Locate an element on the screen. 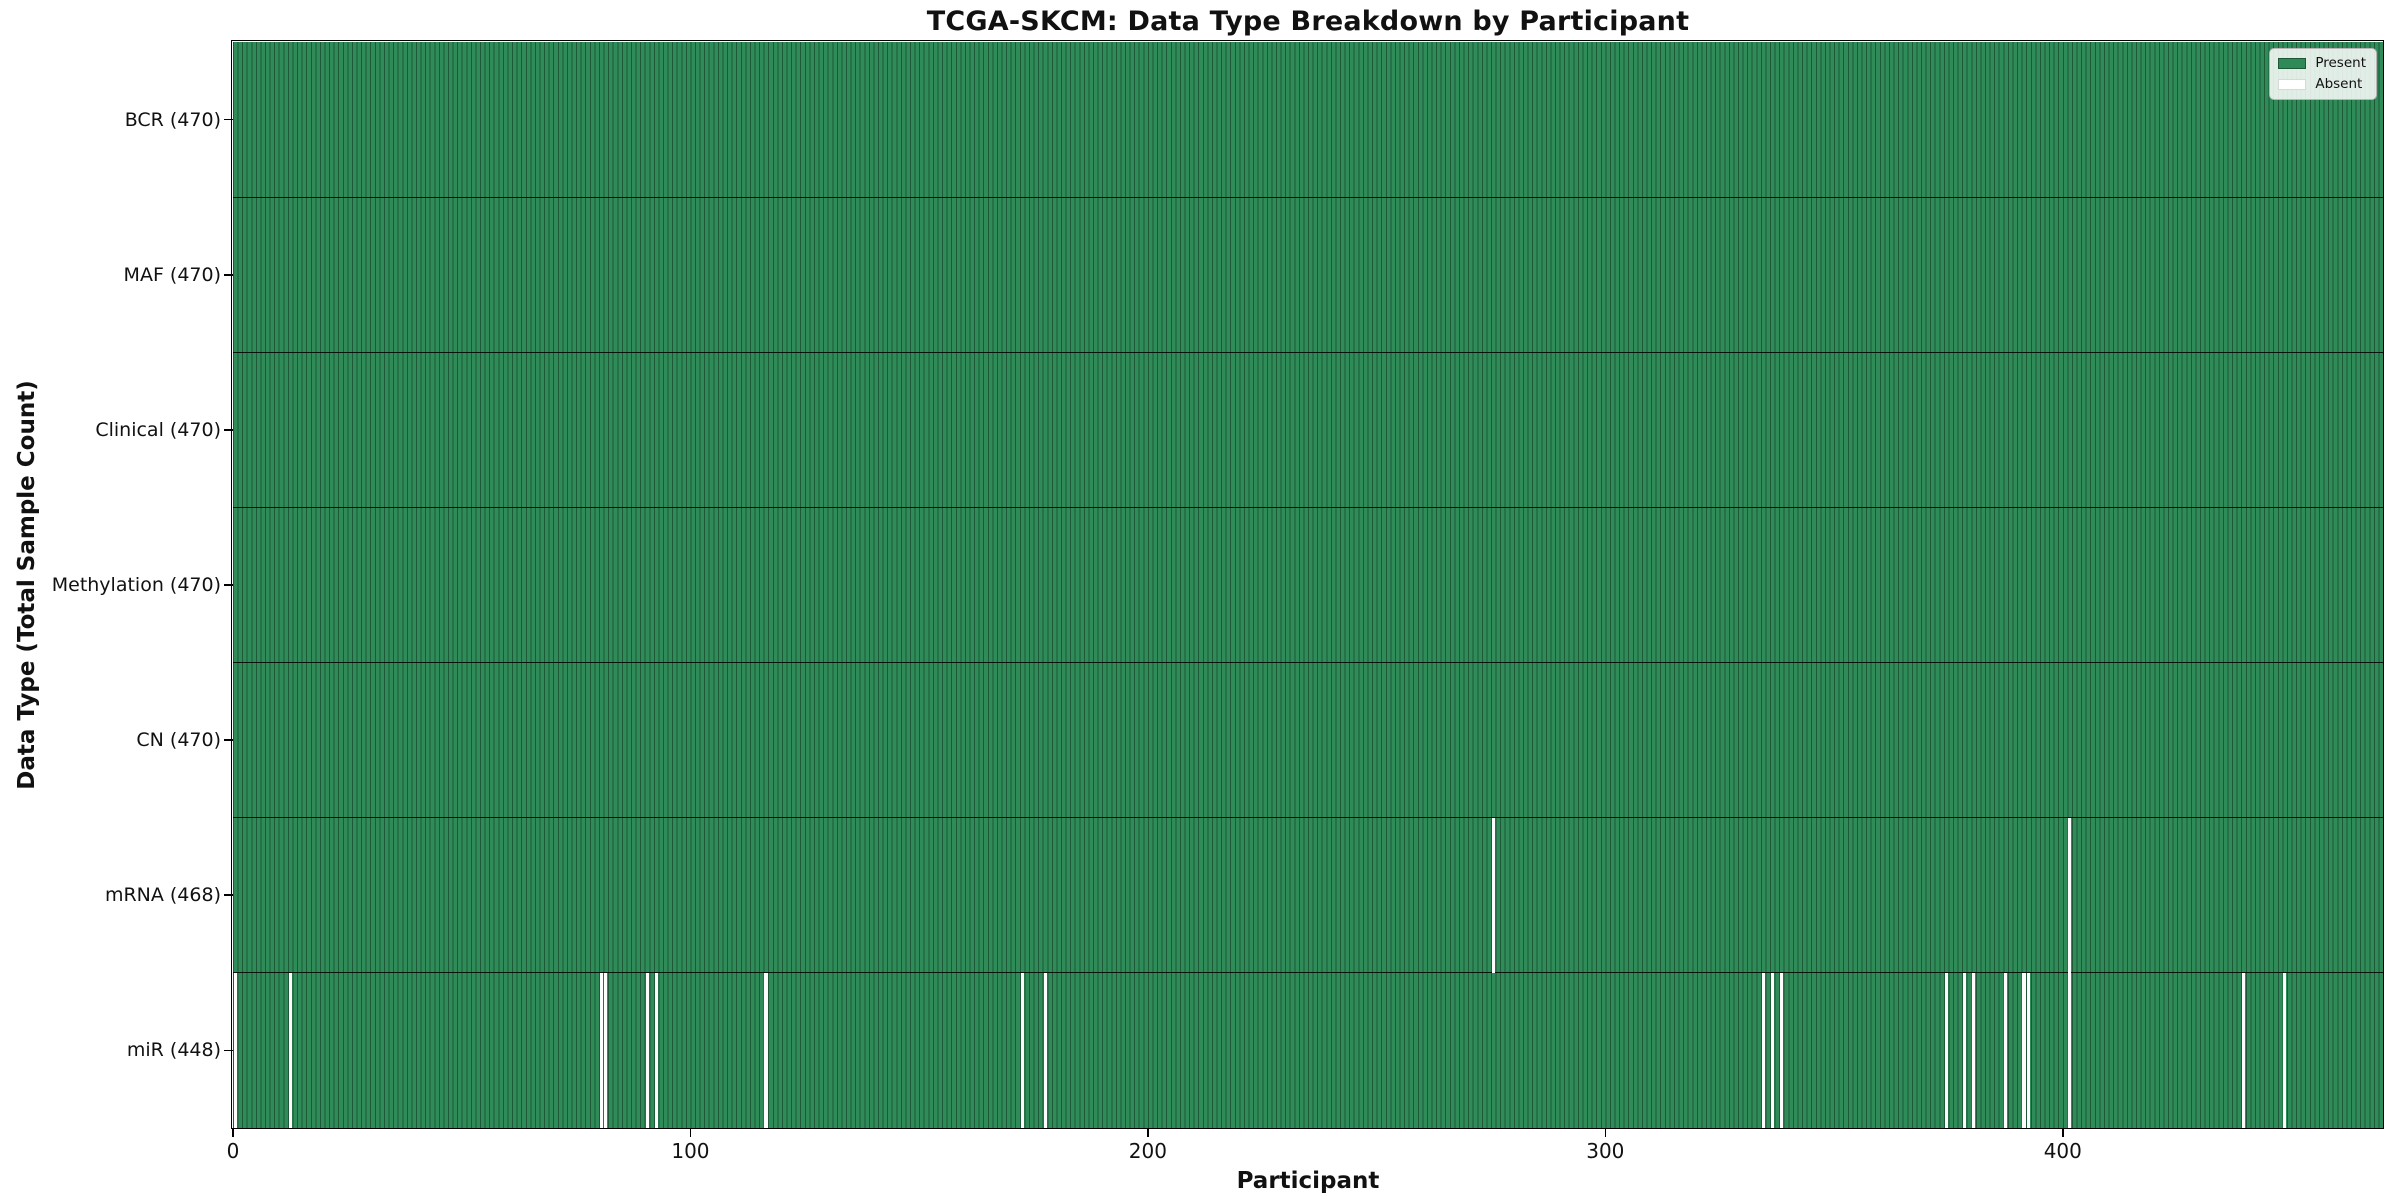 Image resolution: width=2400 pixels, height=1200 pixels. x-tick-label-400: 400 is located at coordinates (2062, 1151).